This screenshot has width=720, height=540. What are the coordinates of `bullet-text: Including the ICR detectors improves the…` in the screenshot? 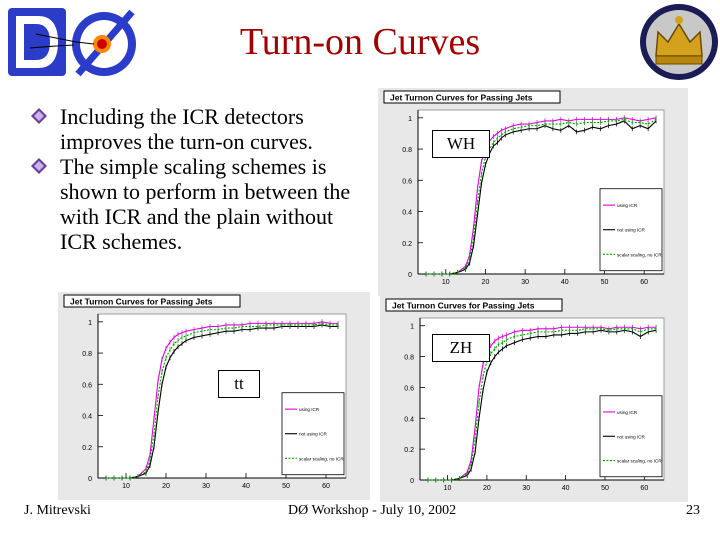 It's located at (186, 129).